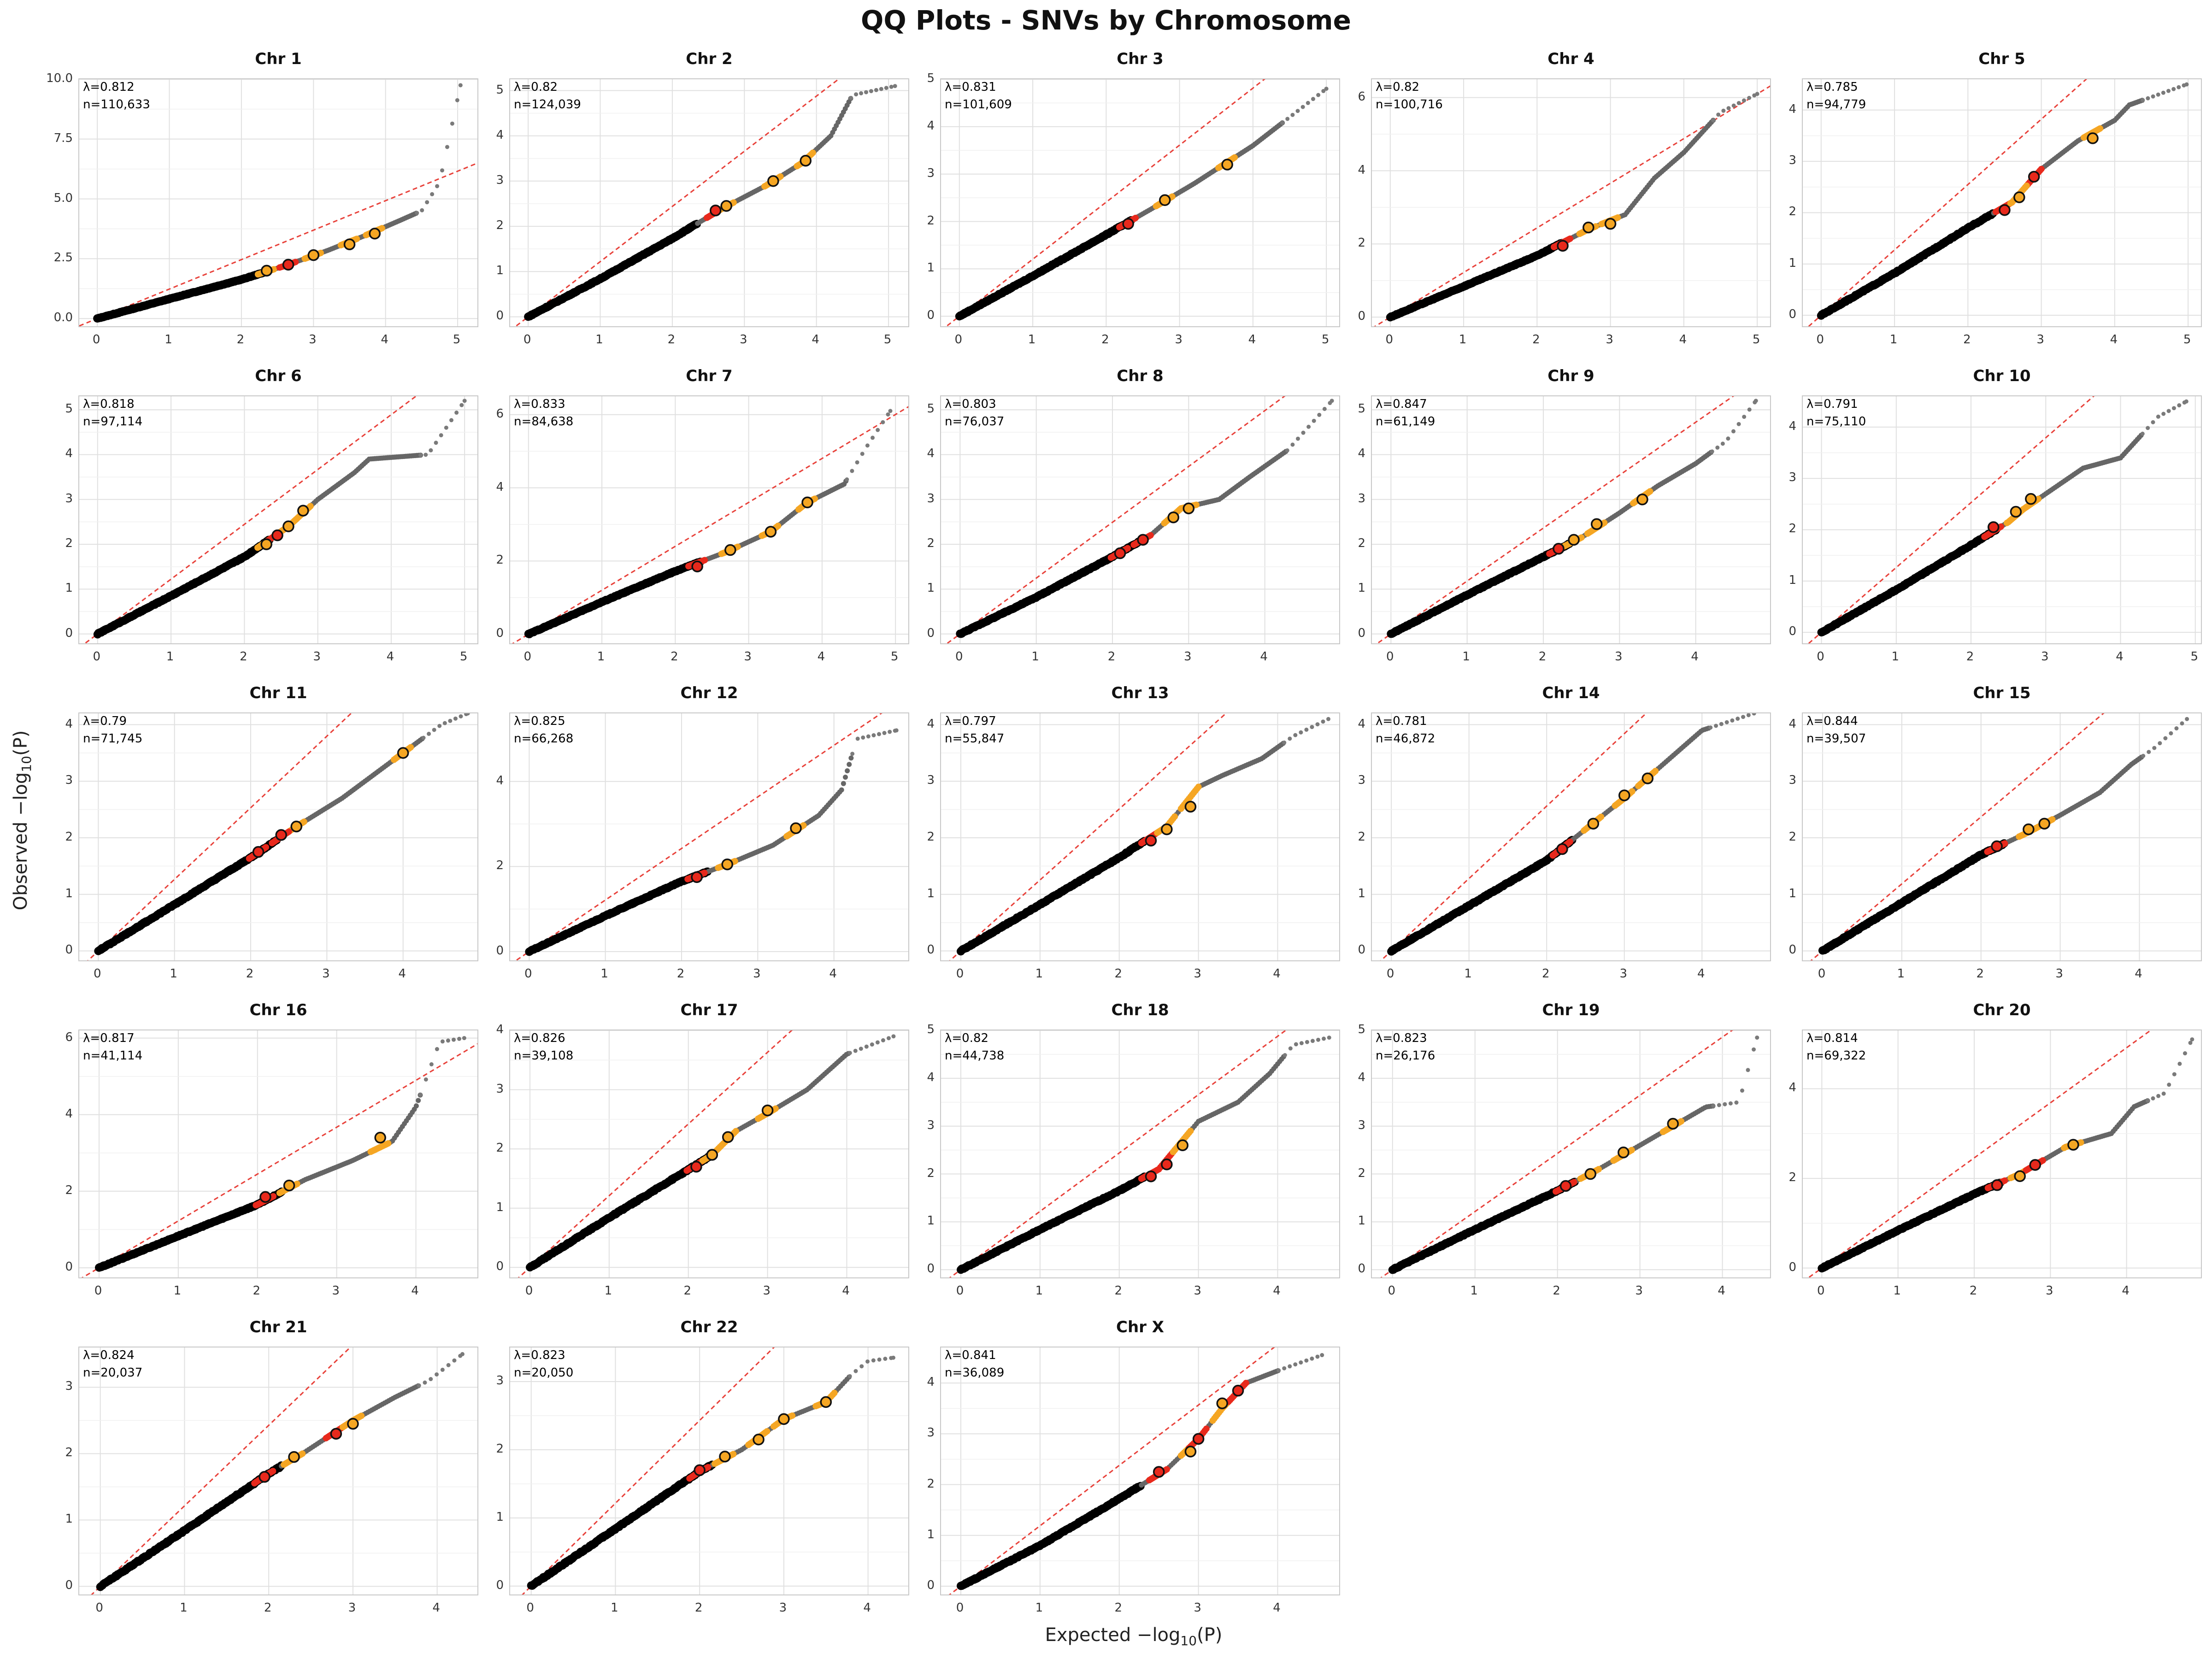 Image resolution: width=2212 pixels, height=1659 pixels. What do you see at coordinates (702, 198) in the screenshot?
I see `qq-panel: Chr 2 λ=0.82 n=124,039 0 1 2 3 4 5 0 1 2 3 4 5` at bounding box center [702, 198].